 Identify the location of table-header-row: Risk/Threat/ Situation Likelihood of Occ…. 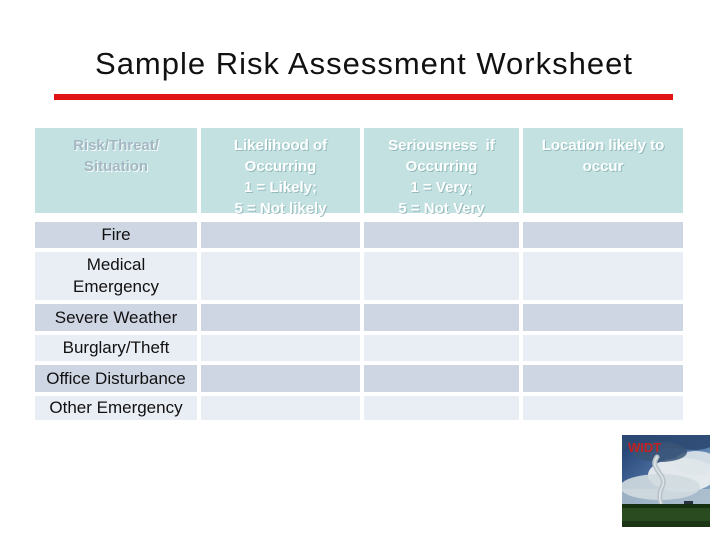
(359, 172).